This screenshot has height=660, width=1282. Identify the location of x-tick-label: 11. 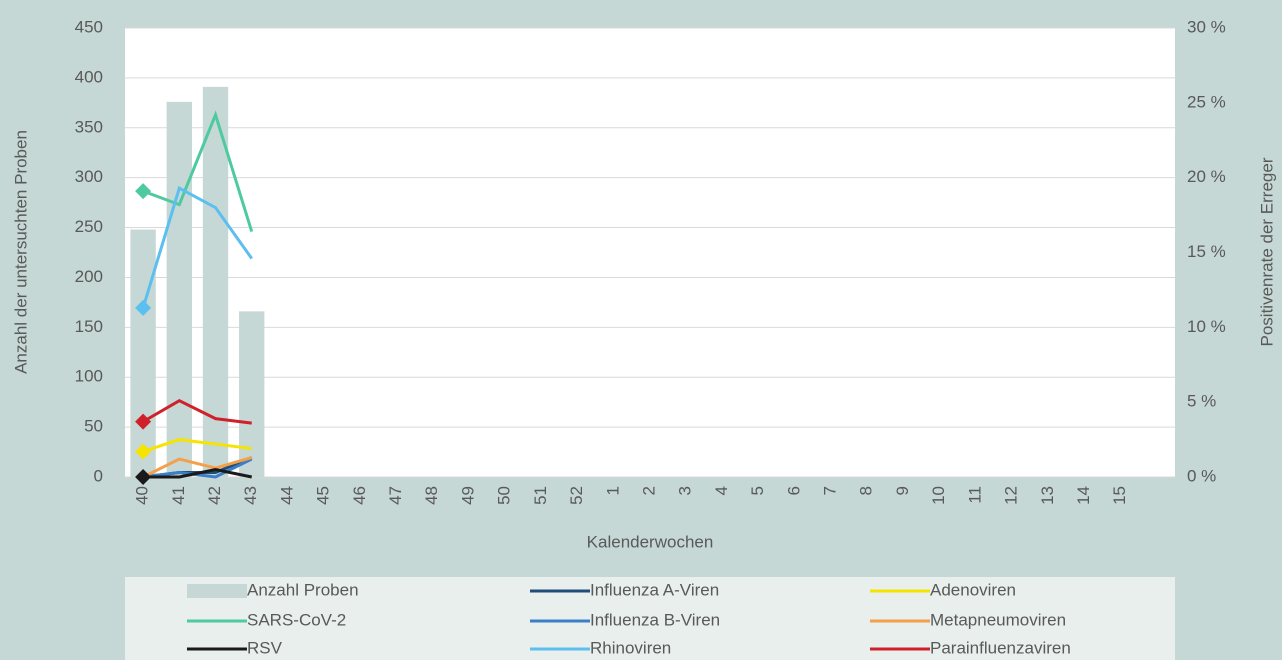
(974, 495).